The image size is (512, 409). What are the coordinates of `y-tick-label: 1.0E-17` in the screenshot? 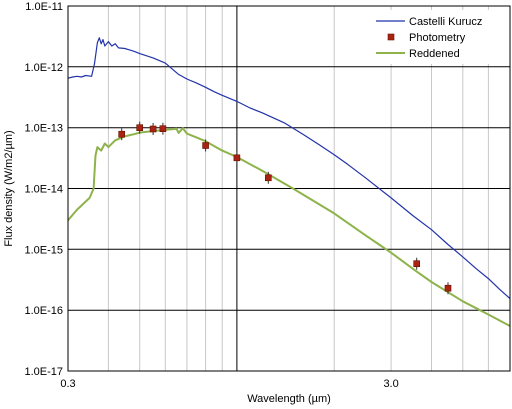 It's located at (43, 372).